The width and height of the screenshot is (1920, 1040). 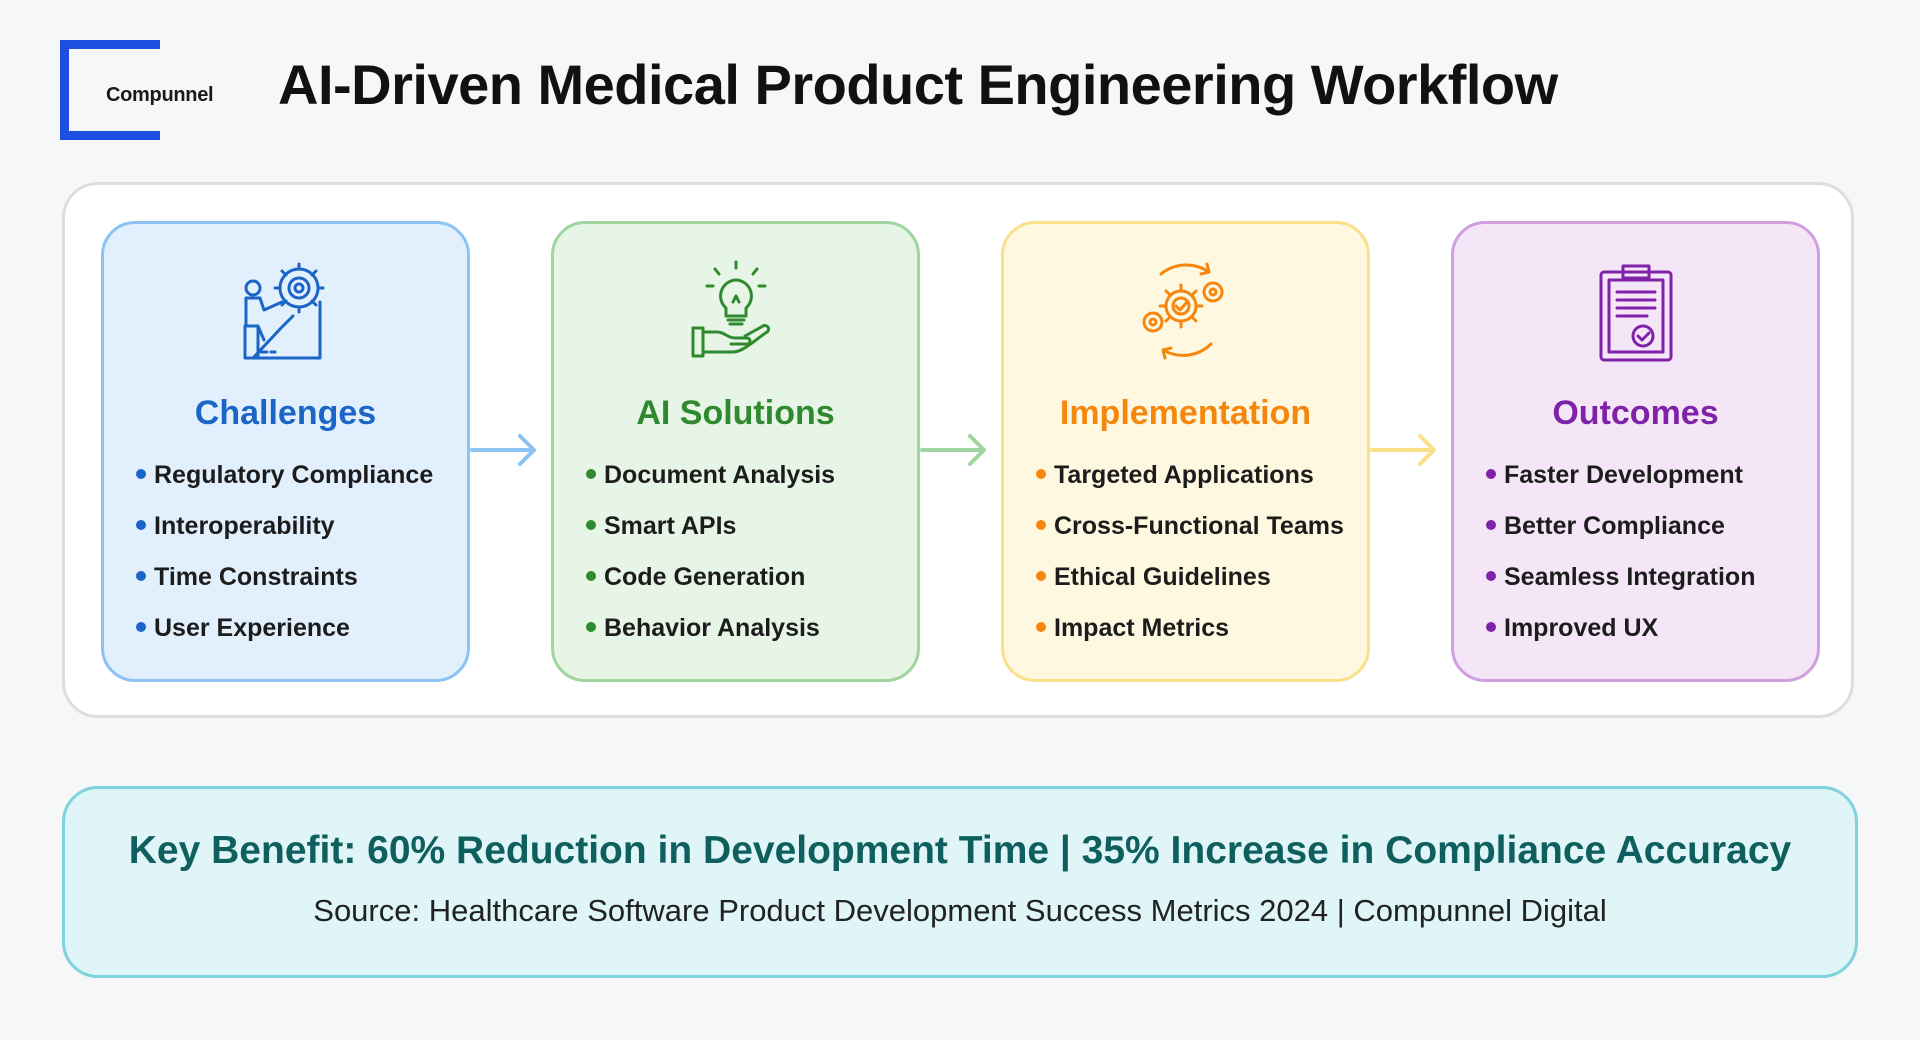 I want to click on list-item: Smart APIs, so click(x=710, y=536).